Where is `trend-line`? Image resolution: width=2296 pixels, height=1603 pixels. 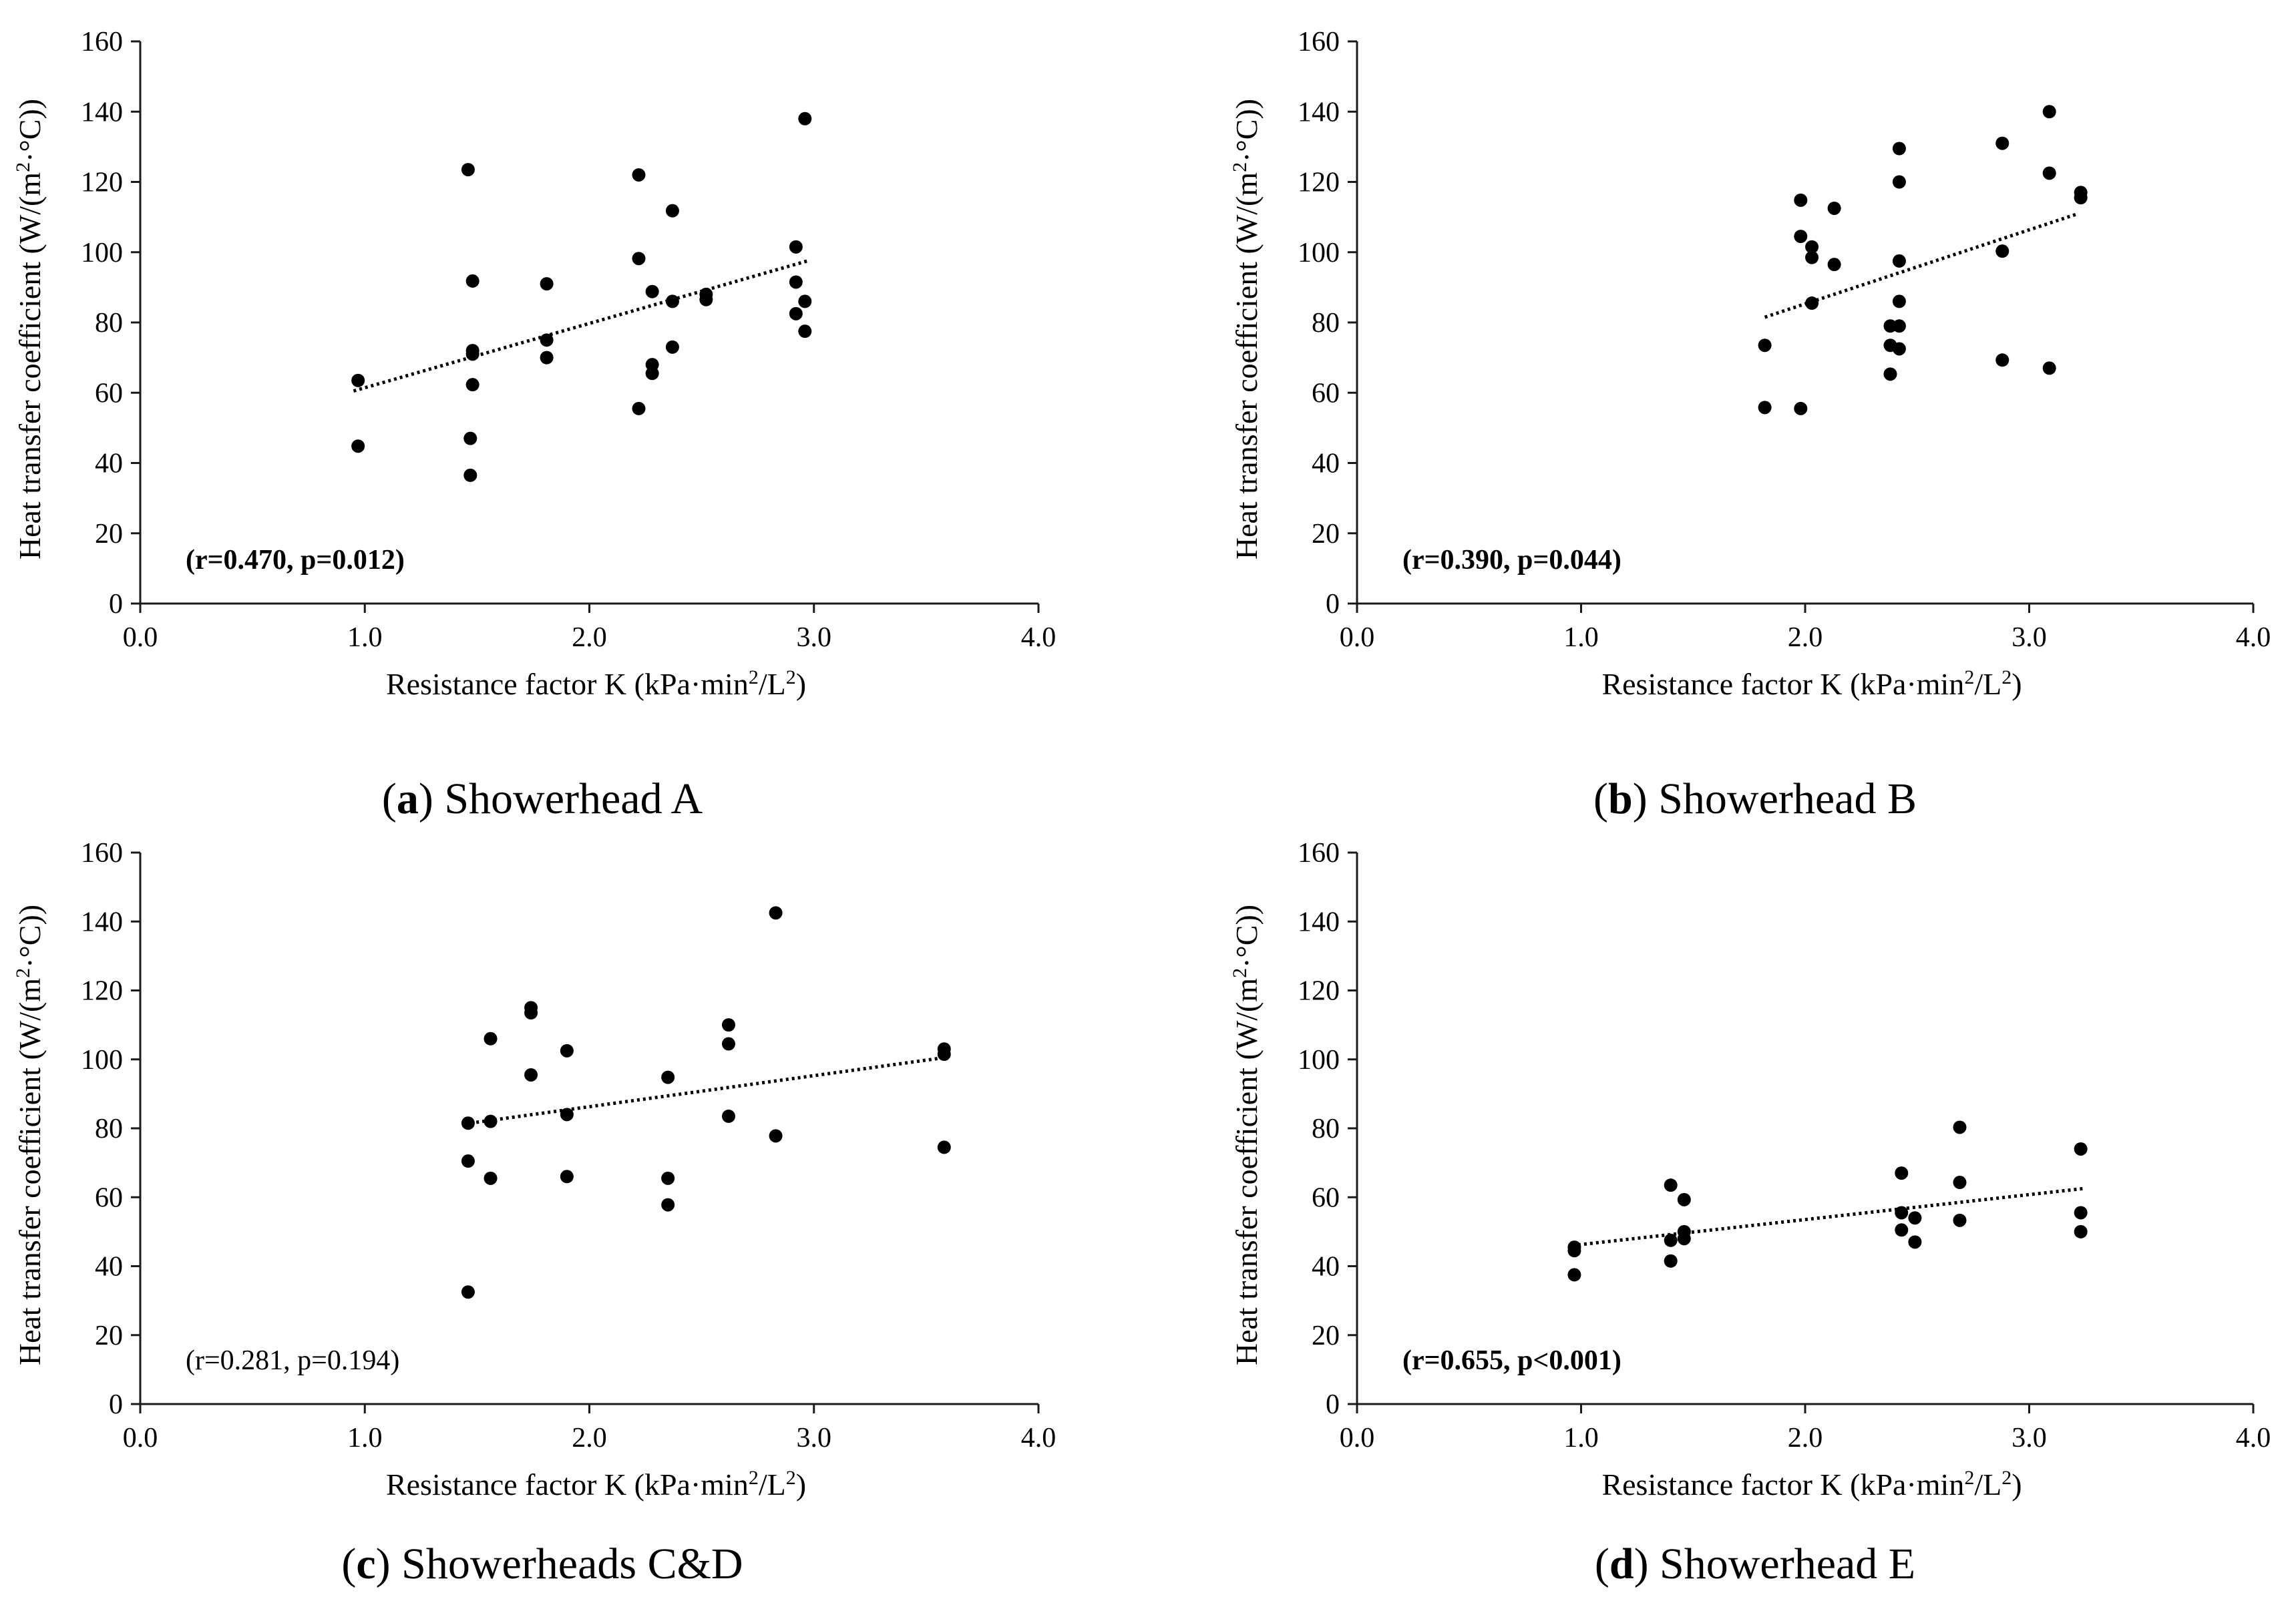
trend-line is located at coordinates (1827, 1217).